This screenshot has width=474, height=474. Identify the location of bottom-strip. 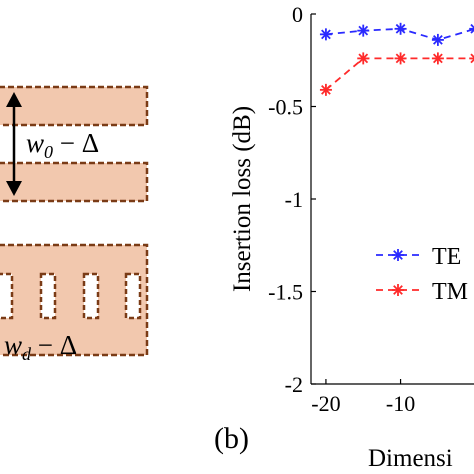
(74, 300).